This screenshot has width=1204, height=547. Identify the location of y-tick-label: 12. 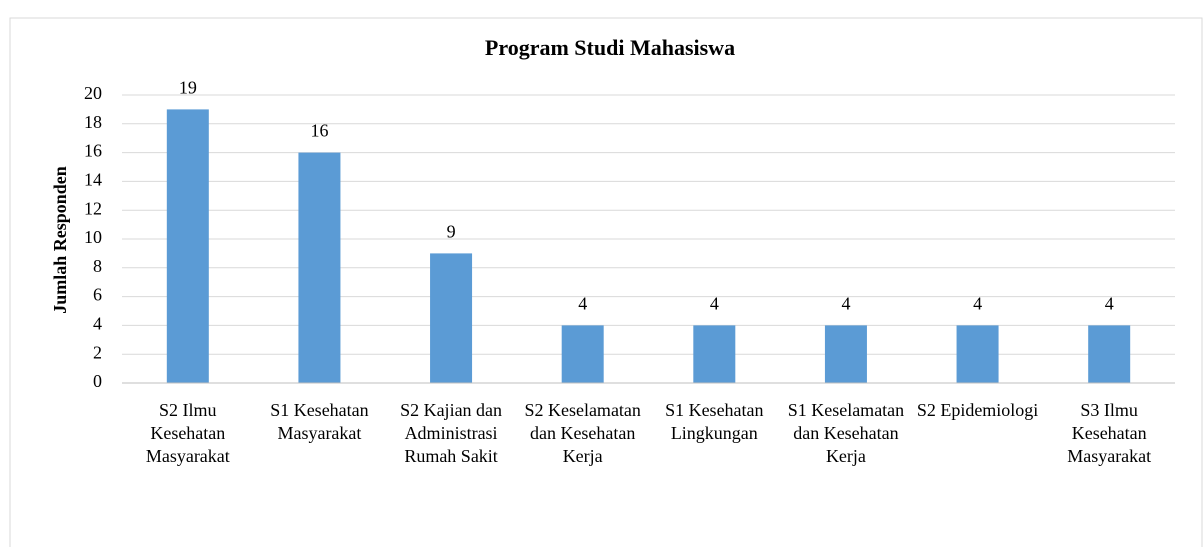
(93, 208).